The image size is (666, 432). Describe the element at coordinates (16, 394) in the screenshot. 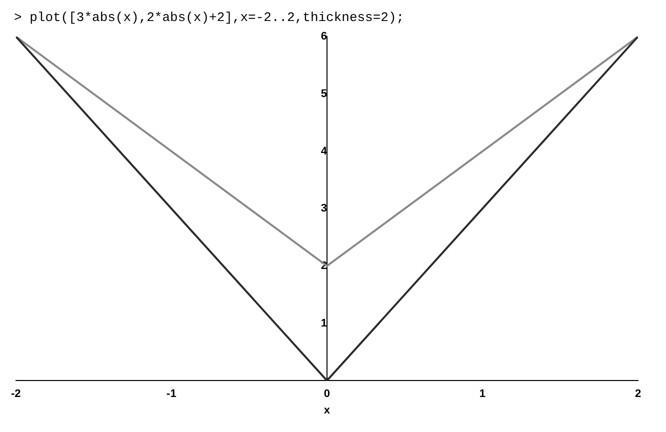

I see `x-tick-label: -2` at that location.